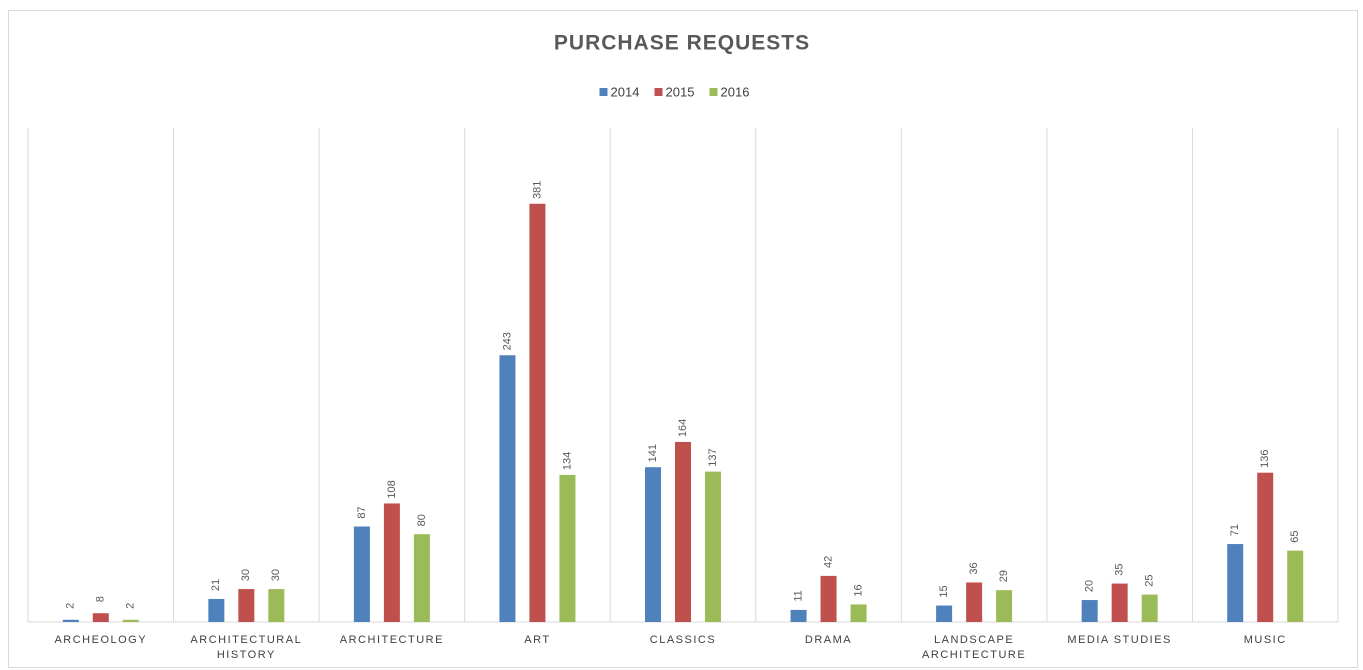  Describe the element at coordinates (858, 590) in the screenshot. I see `data-label: 16` at that location.